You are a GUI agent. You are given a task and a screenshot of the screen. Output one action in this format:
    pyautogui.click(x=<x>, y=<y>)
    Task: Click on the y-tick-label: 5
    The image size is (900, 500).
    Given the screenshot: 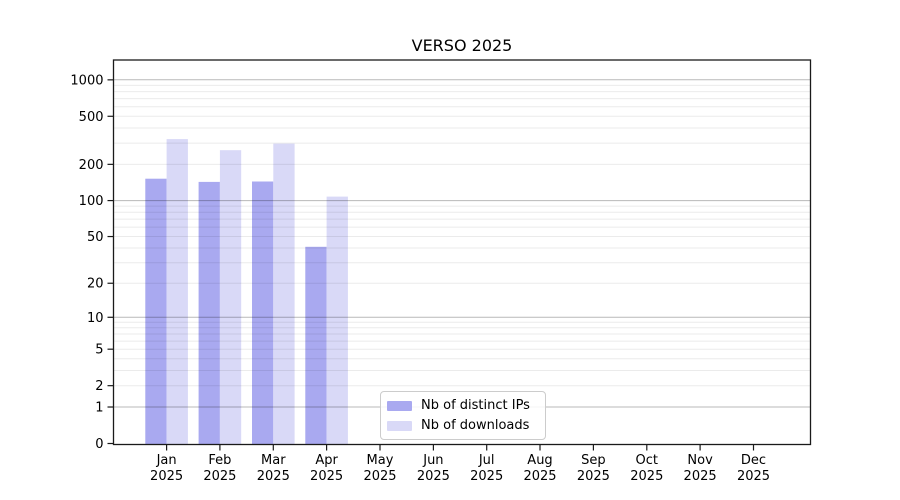 What is the action you would take?
    pyautogui.click(x=99, y=350)
    